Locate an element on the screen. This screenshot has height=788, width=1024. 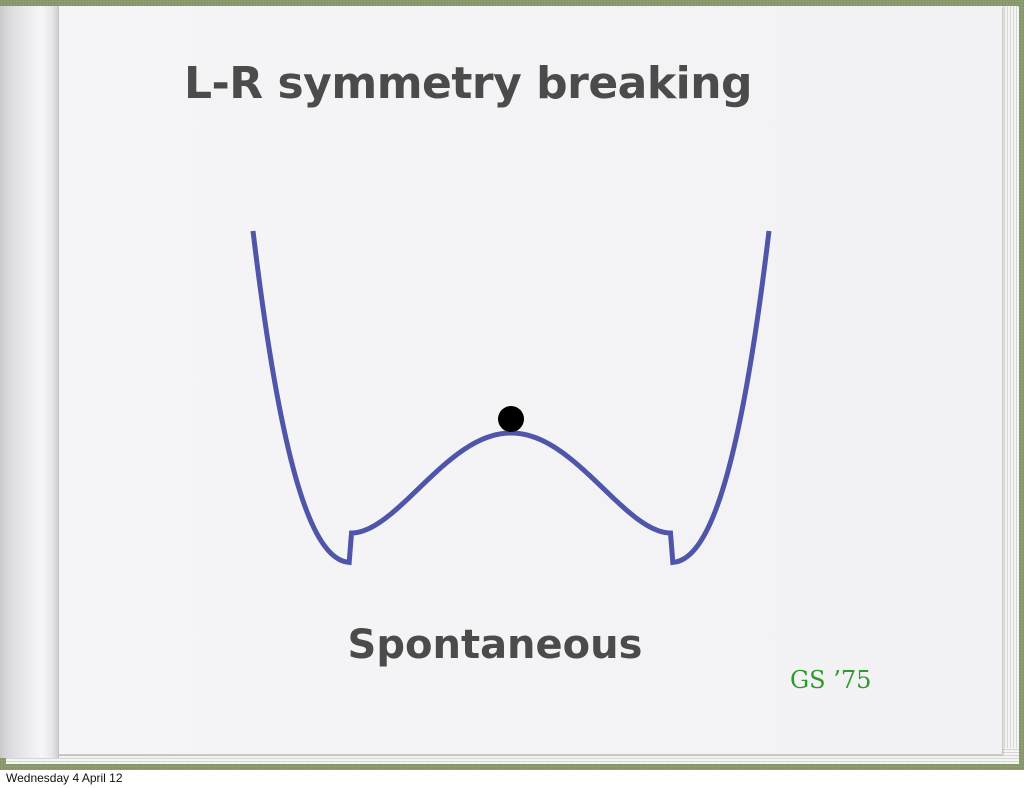
footer-bar is located at coordinates (512, 779).